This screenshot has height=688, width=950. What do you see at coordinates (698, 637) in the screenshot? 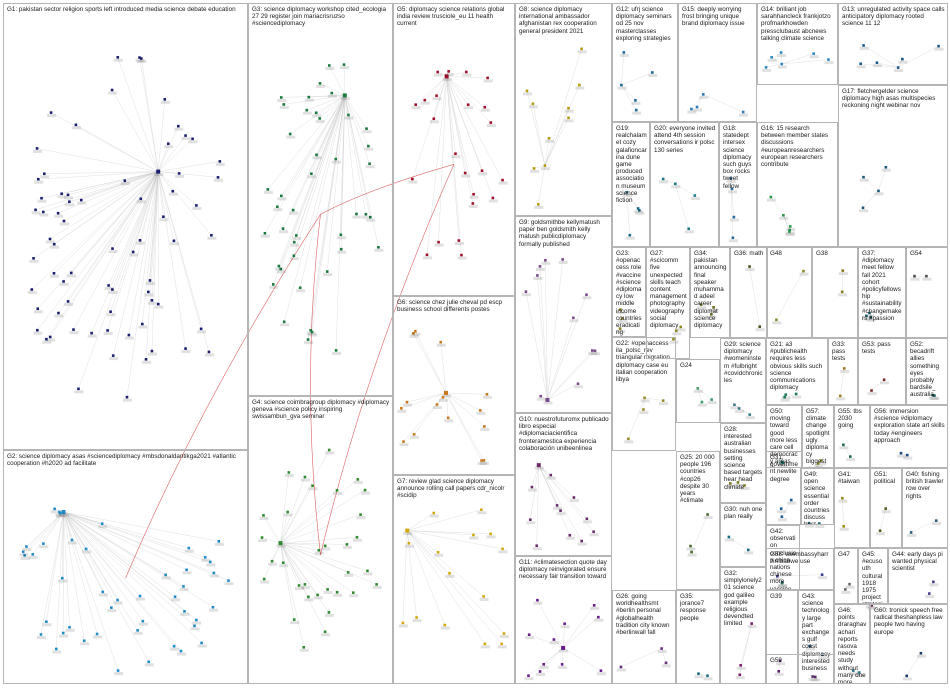
I see `group-box-g35: G35: jorance7 response people` at bounding box center [698, 637].